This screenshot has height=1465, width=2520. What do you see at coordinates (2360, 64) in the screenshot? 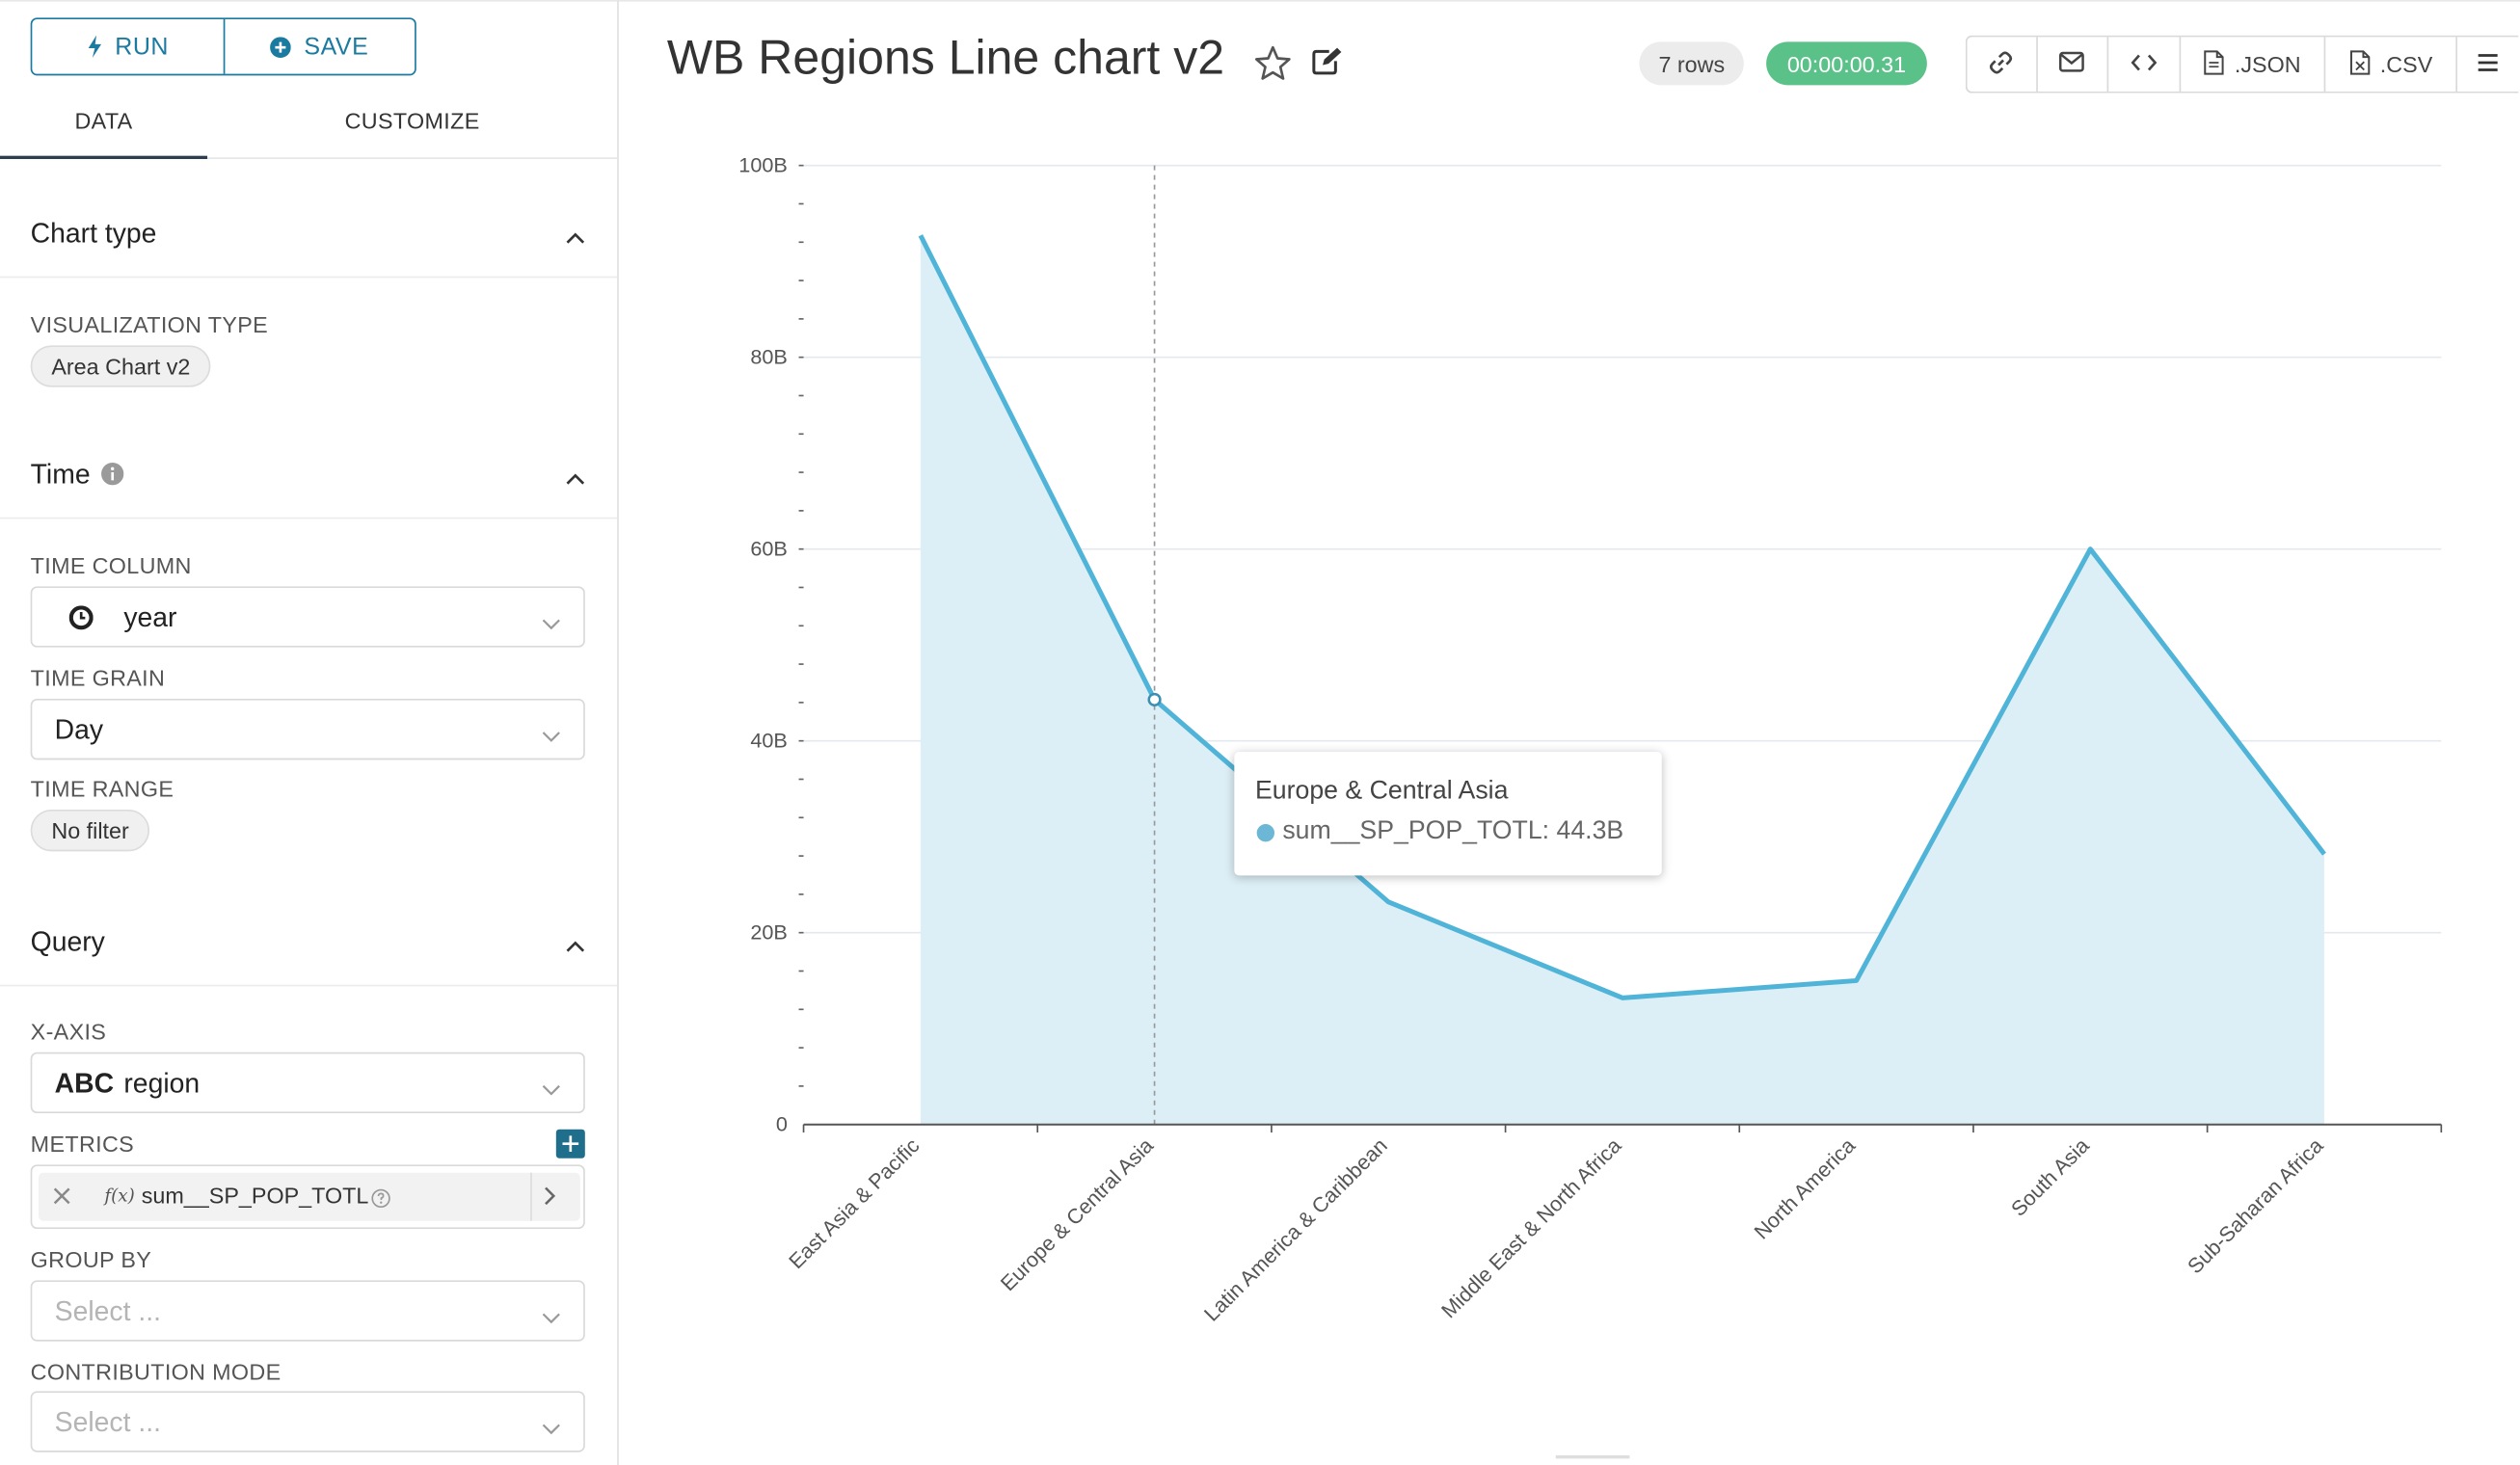
I see `file-csv-icon` at bounding box center [2360, 64].